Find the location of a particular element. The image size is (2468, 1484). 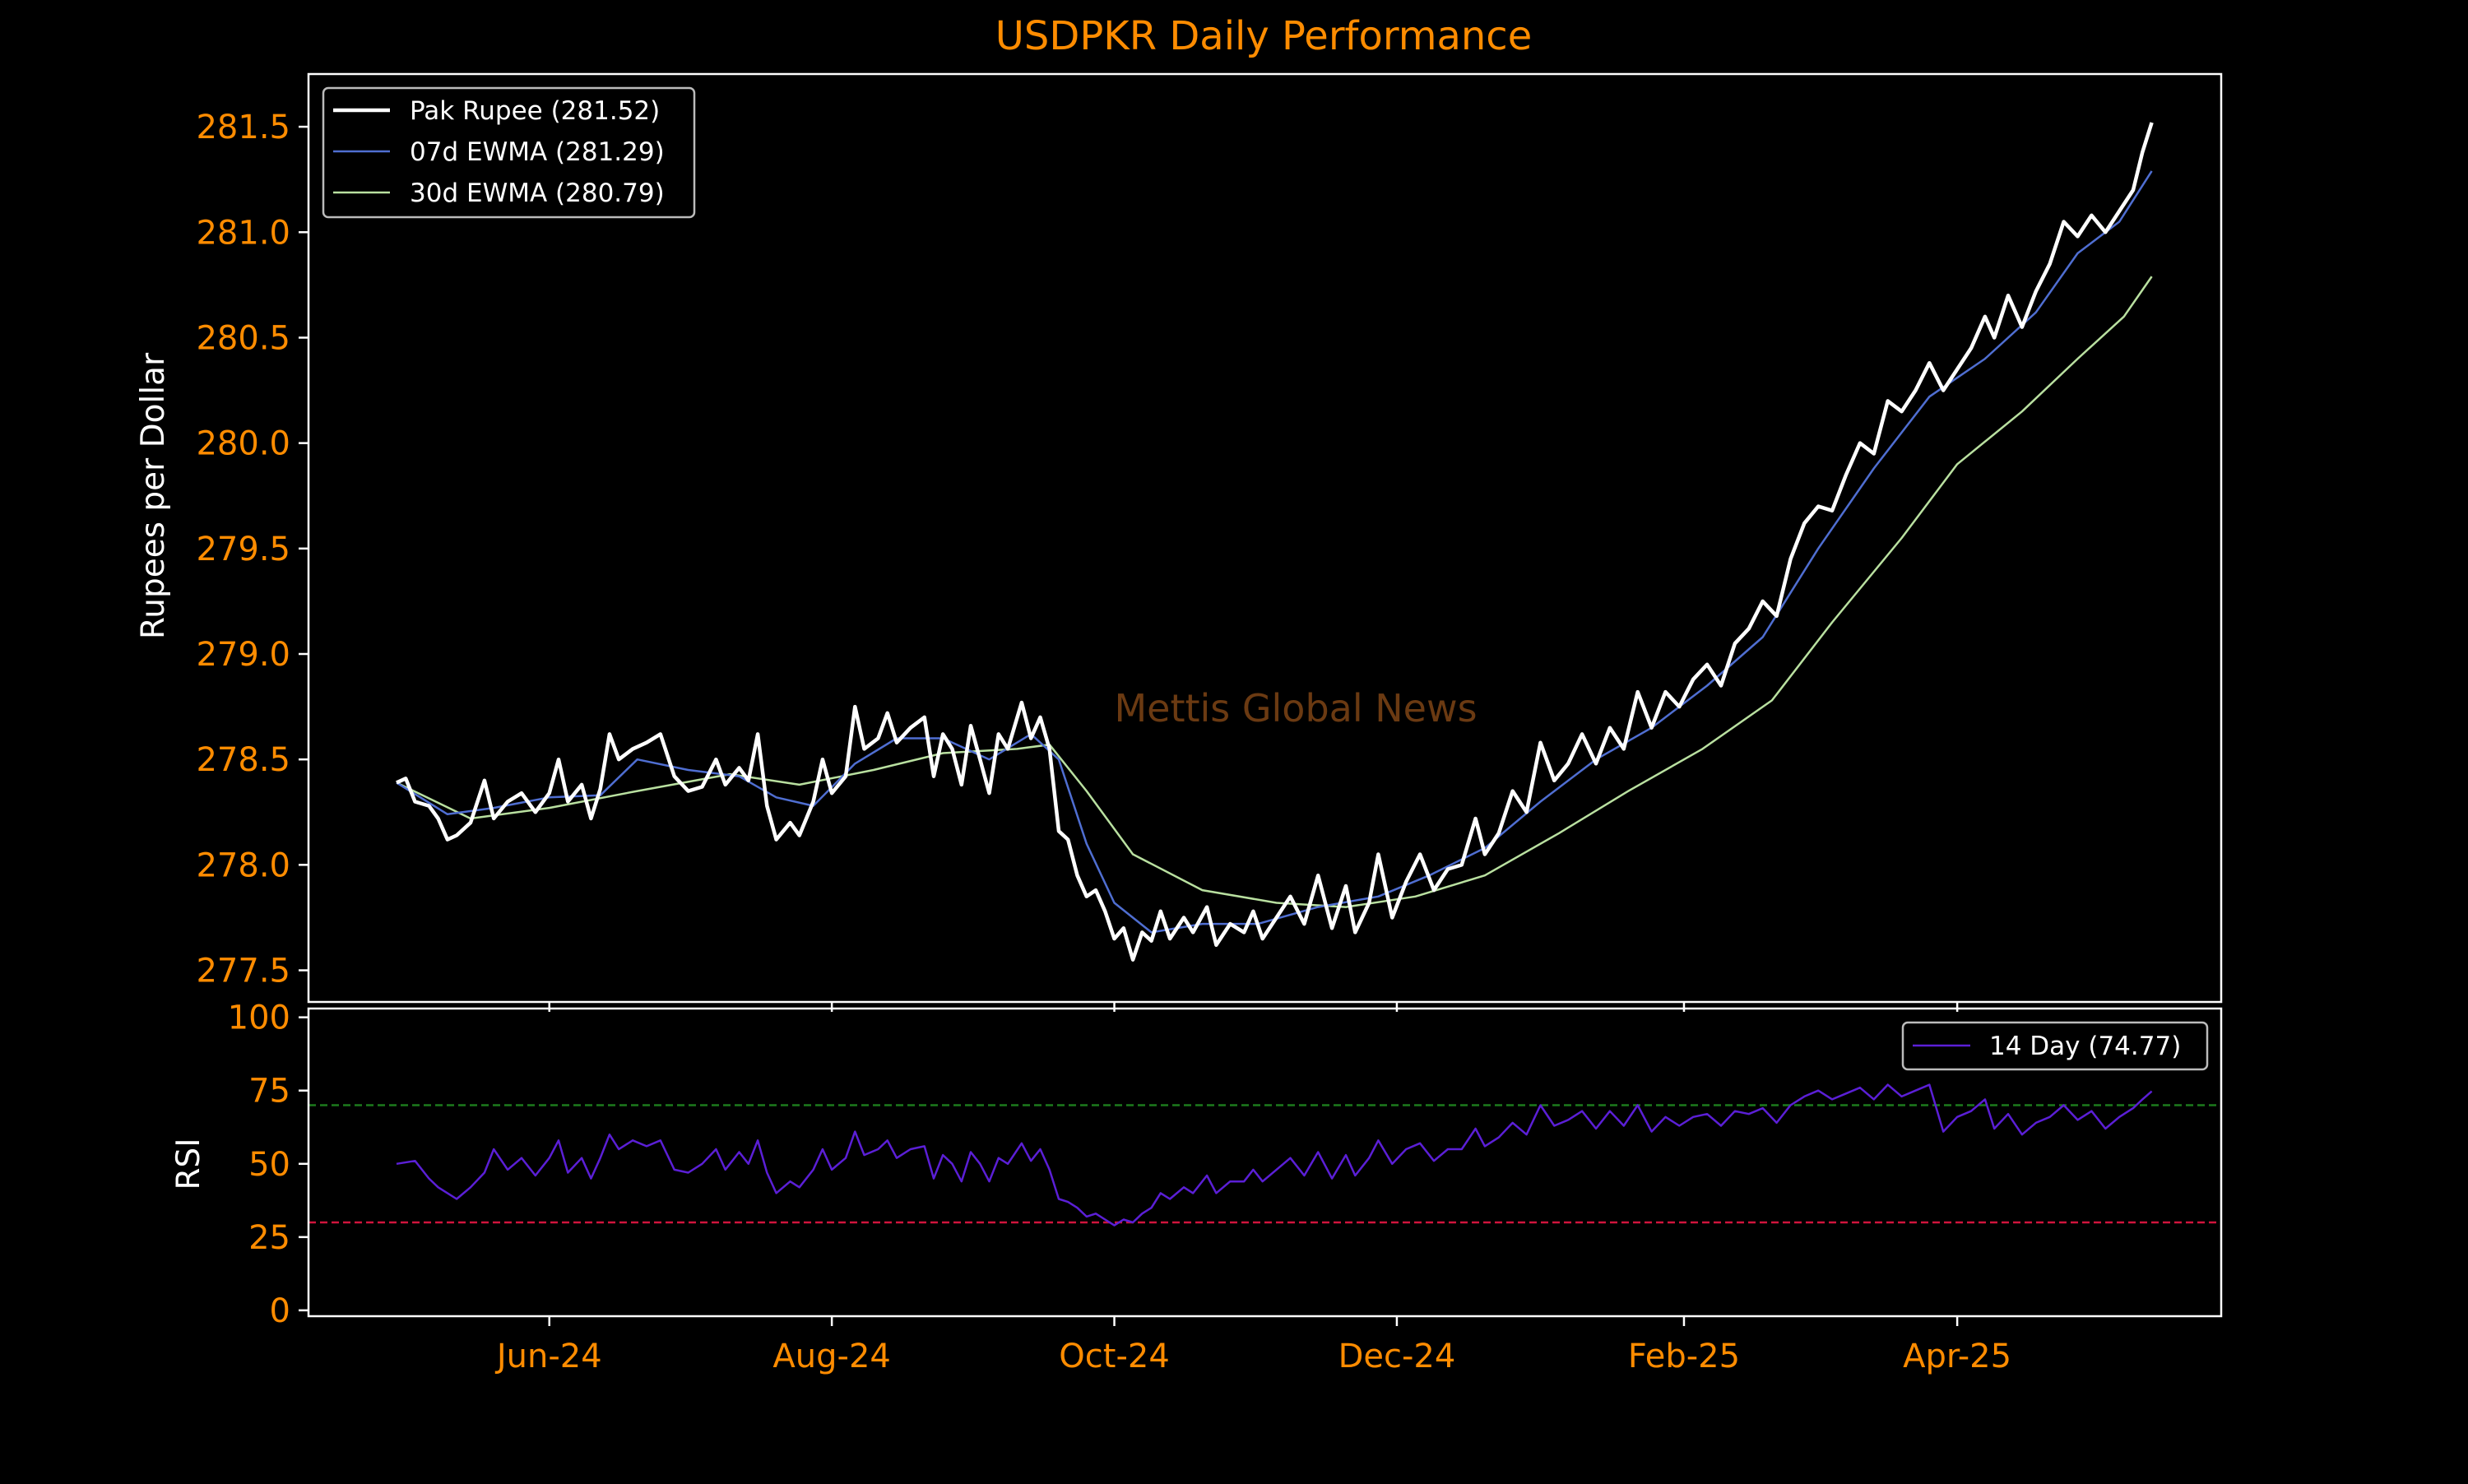

rsi-y-tick-label: 75 is located at coordinates (269, 1092).